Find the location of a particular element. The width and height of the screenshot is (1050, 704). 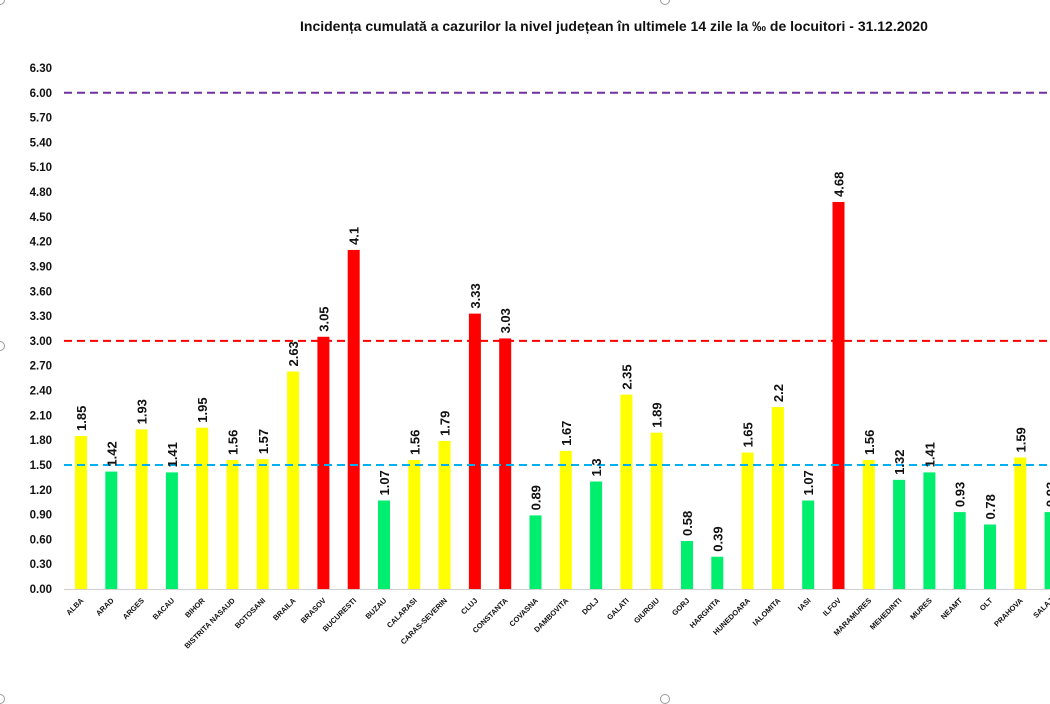

value-label: 1.65 is located at coordinates (748, 434).